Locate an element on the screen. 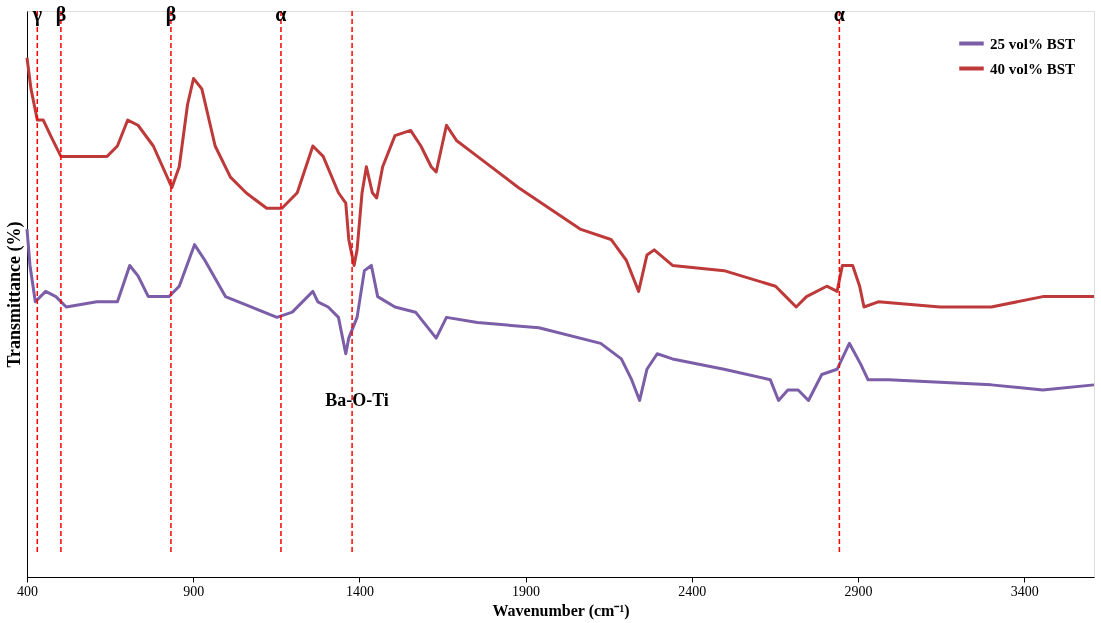  x-tick-label: 1400 is located at coordinates (359, 591).